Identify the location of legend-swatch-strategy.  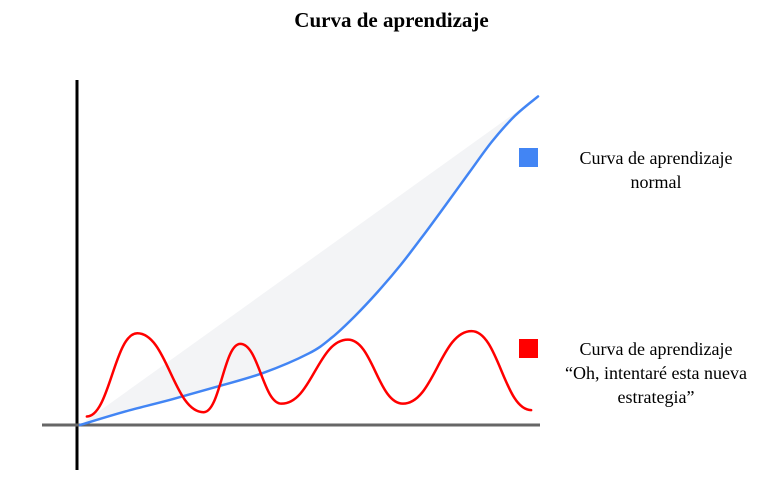
(528, 348).